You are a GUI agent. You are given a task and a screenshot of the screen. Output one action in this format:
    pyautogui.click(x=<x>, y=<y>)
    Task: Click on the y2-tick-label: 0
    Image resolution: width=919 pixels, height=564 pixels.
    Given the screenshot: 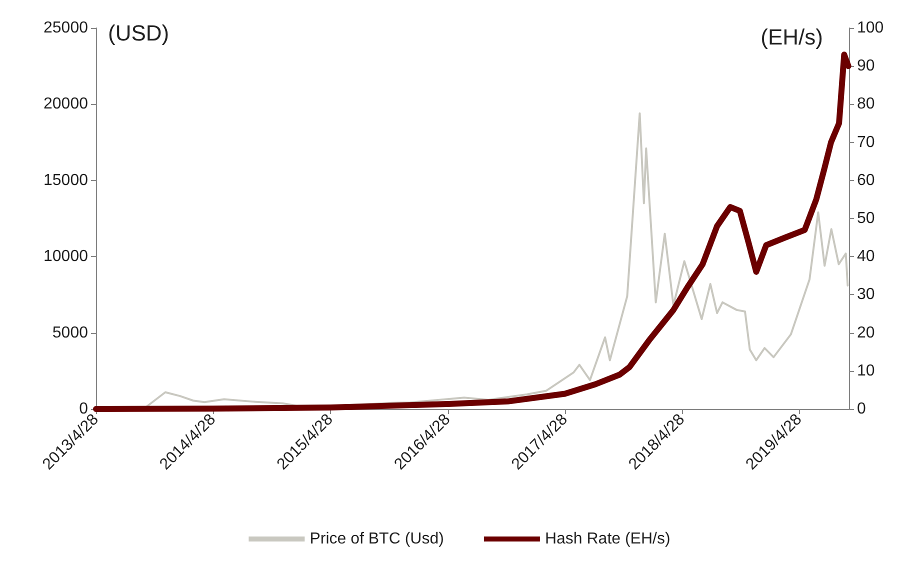 What is the action you would take?
    pyautogui.click(x=861, y=409)
    